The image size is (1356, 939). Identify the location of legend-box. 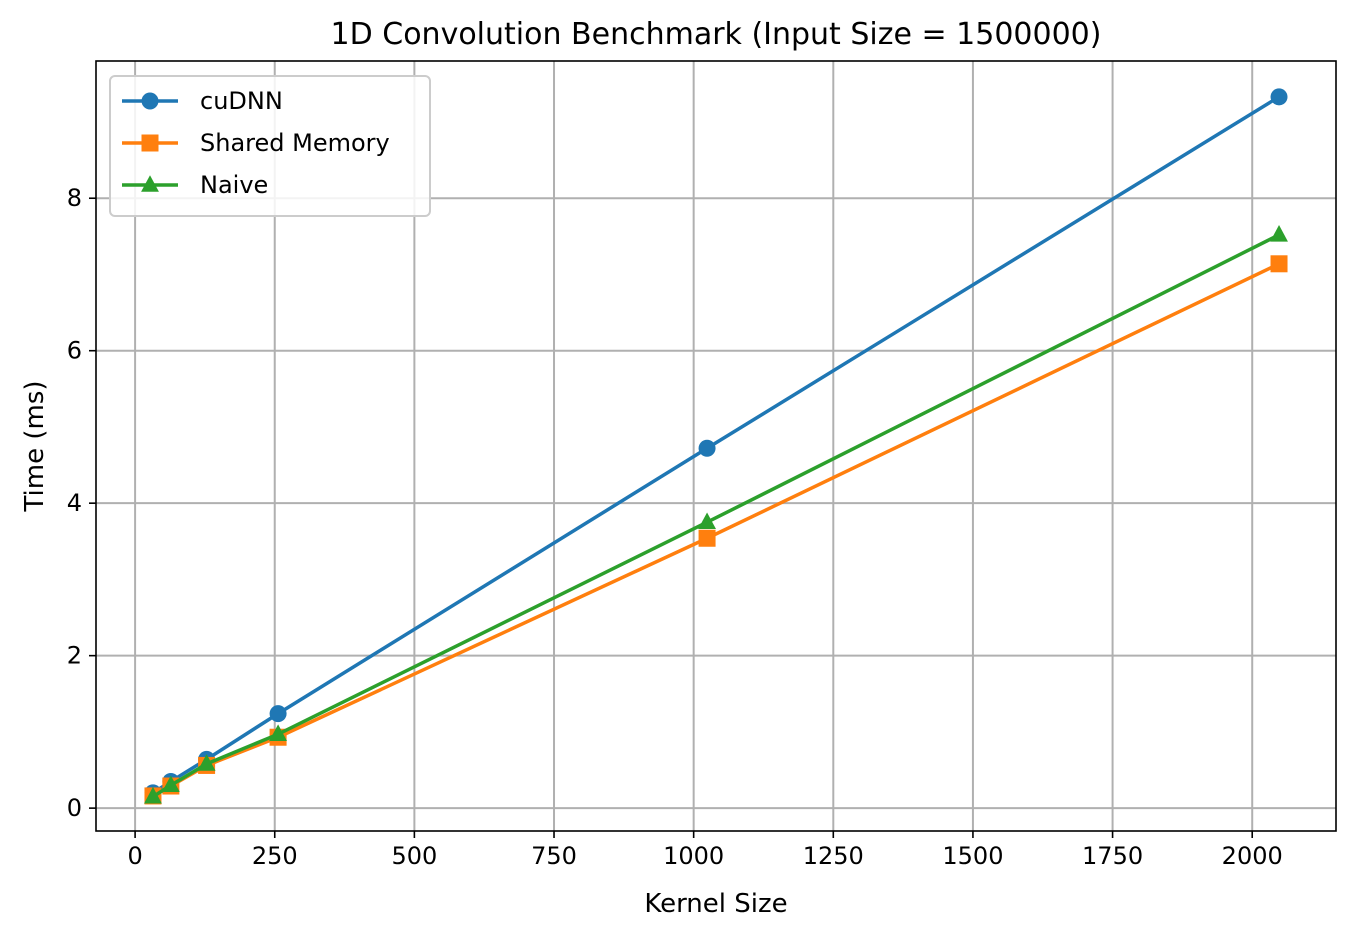
(270, 146).